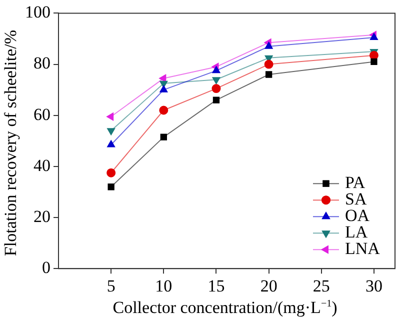 The height and width of the screenshot is (324, 400). What do you see at coordinates (163, 286) in the screenshot?
I see `x-tick-label: 10` at bounding box center [163, 286].